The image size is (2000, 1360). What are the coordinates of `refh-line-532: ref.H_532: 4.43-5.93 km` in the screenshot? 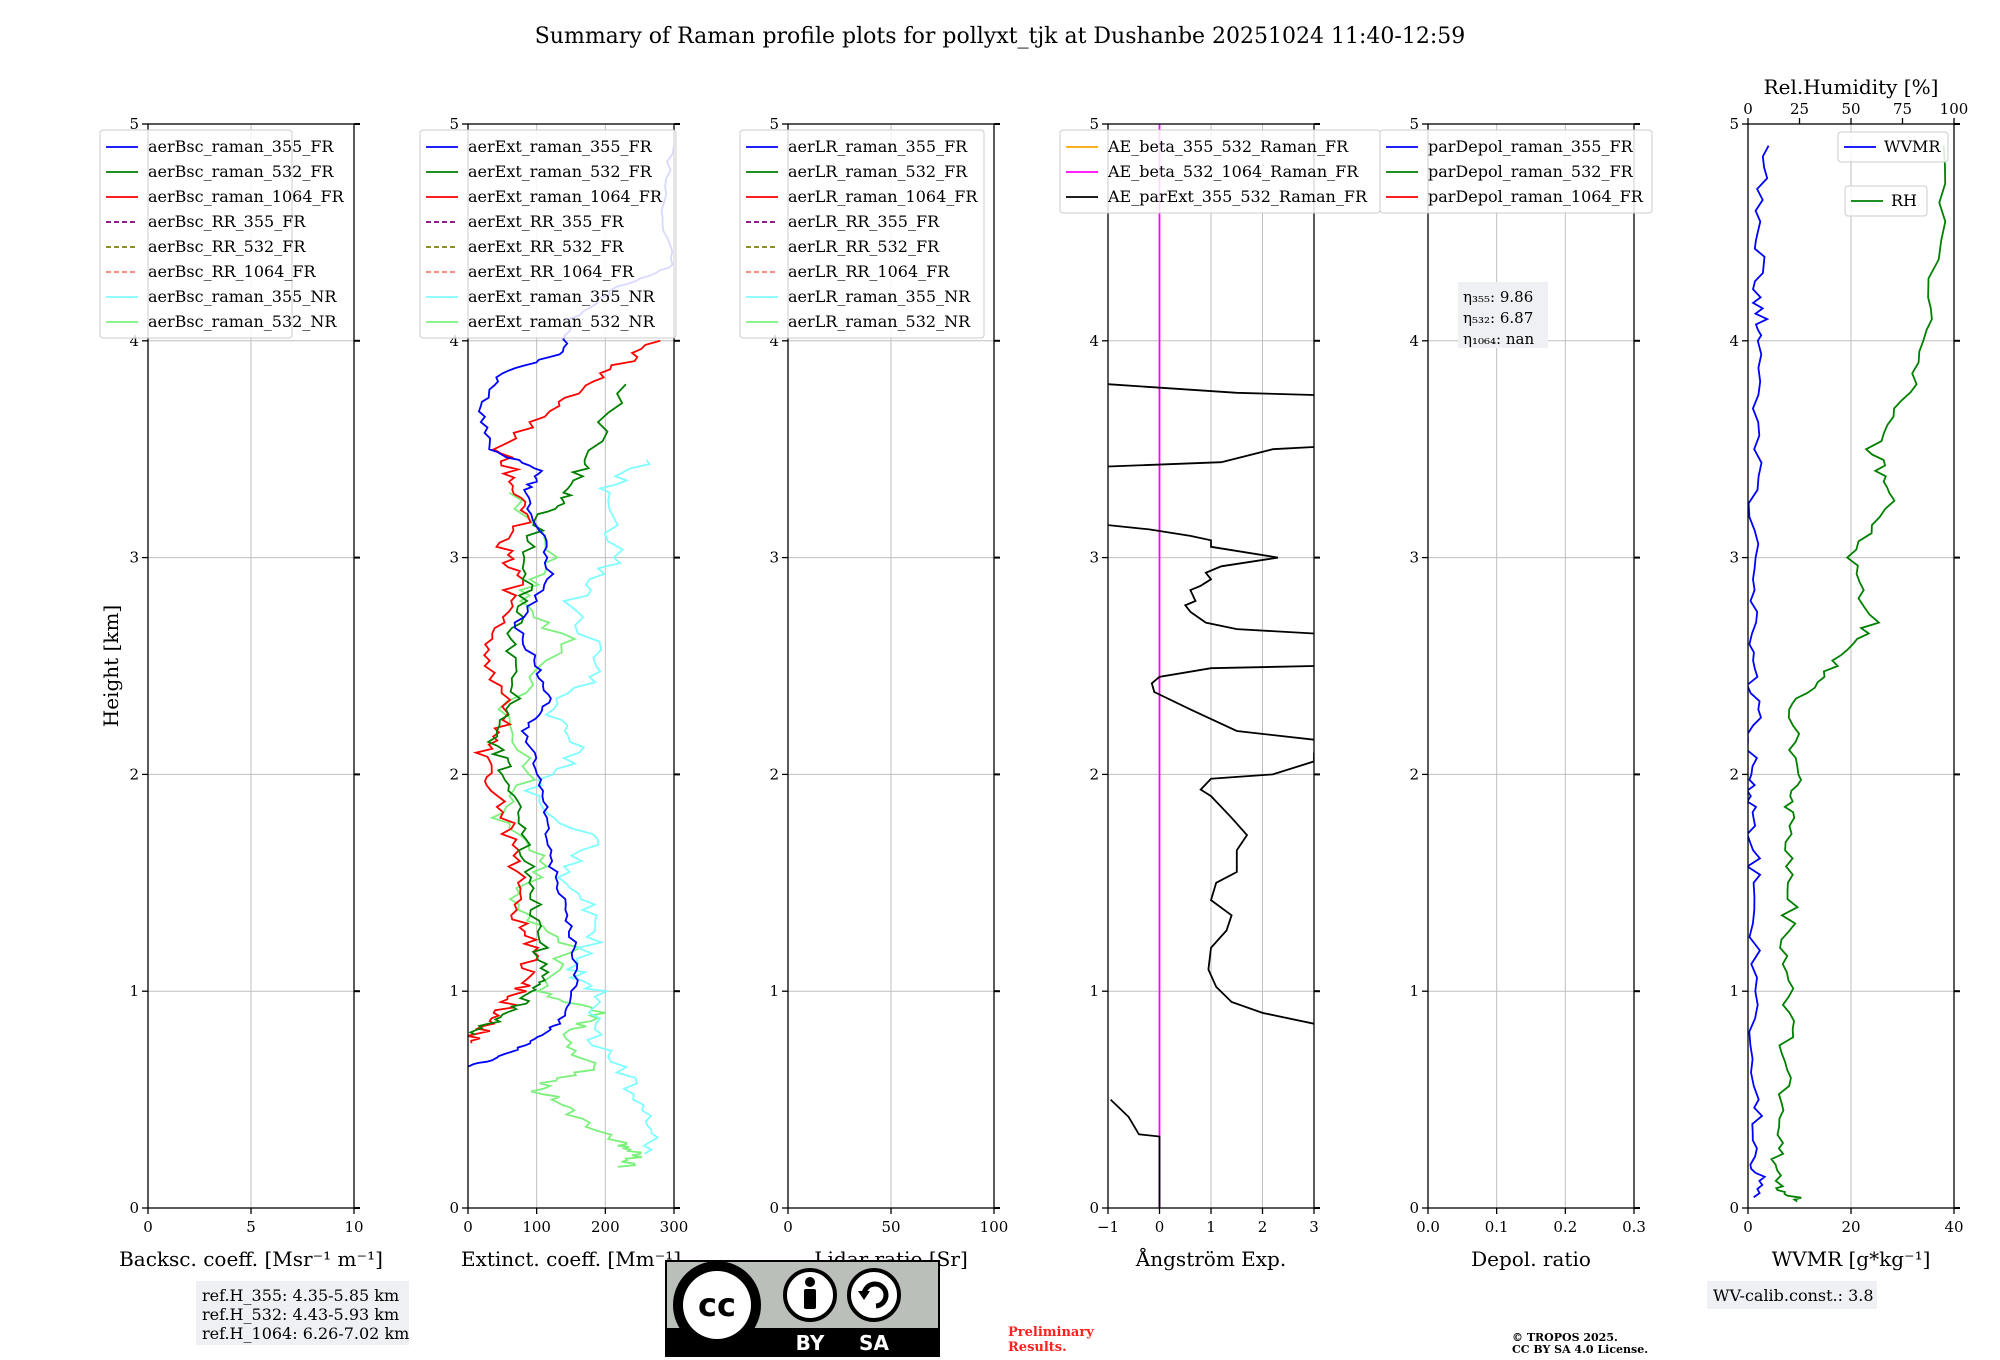 It's located at (300, 1314).